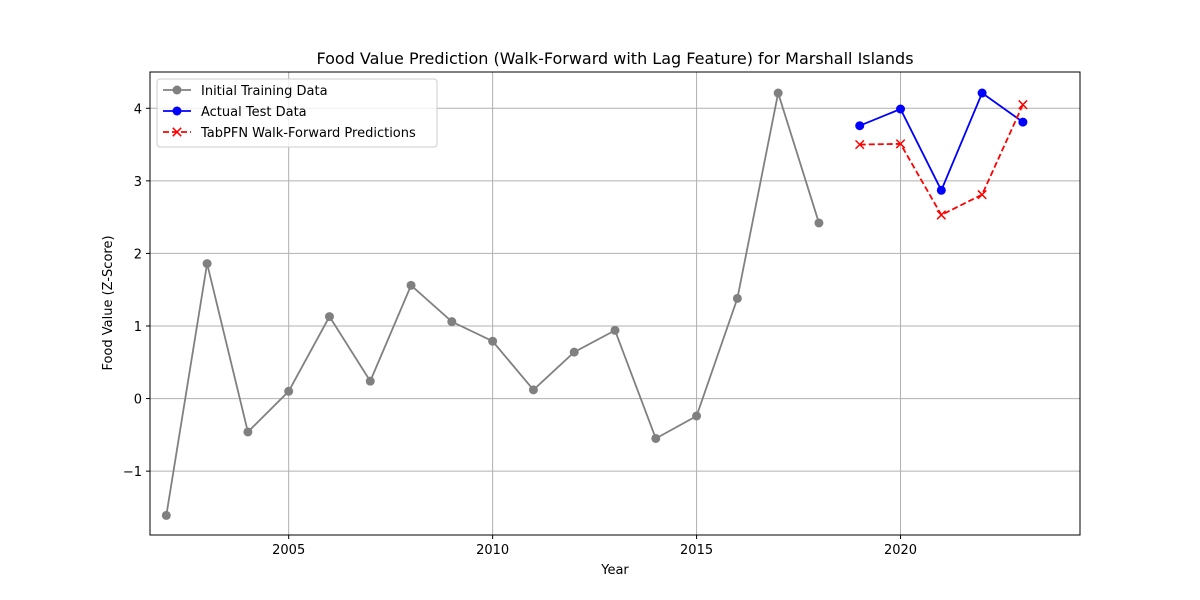 The image size is (1200, 600). I want to click on legend-entry: Actual Test Data, so click(235, 112).